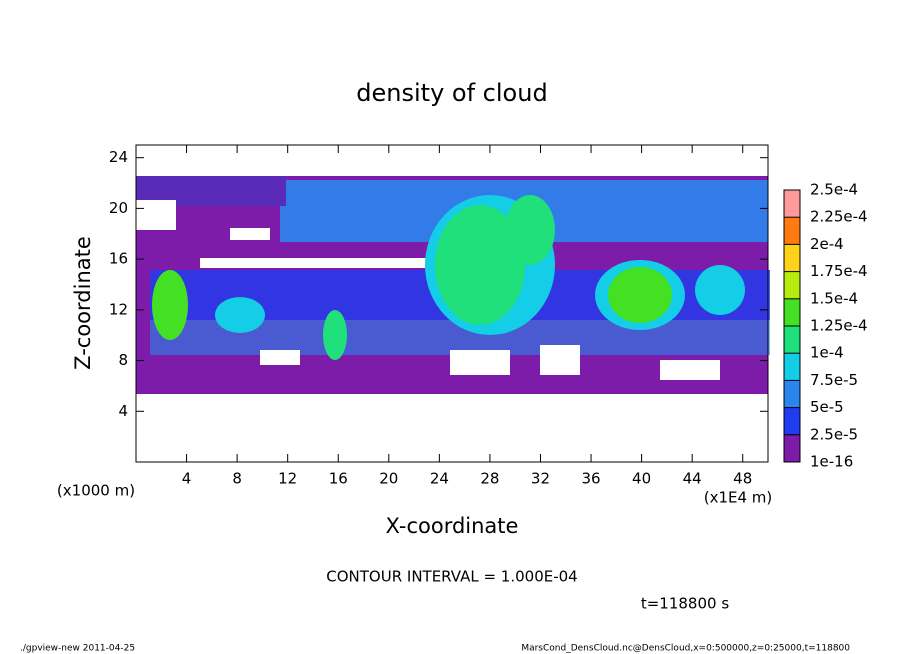 The height and width of the screenshot is (654, 904). Describe the element at coordinates (118, 157) in the screenshot. I see `y-tick-label: 24` at that location.